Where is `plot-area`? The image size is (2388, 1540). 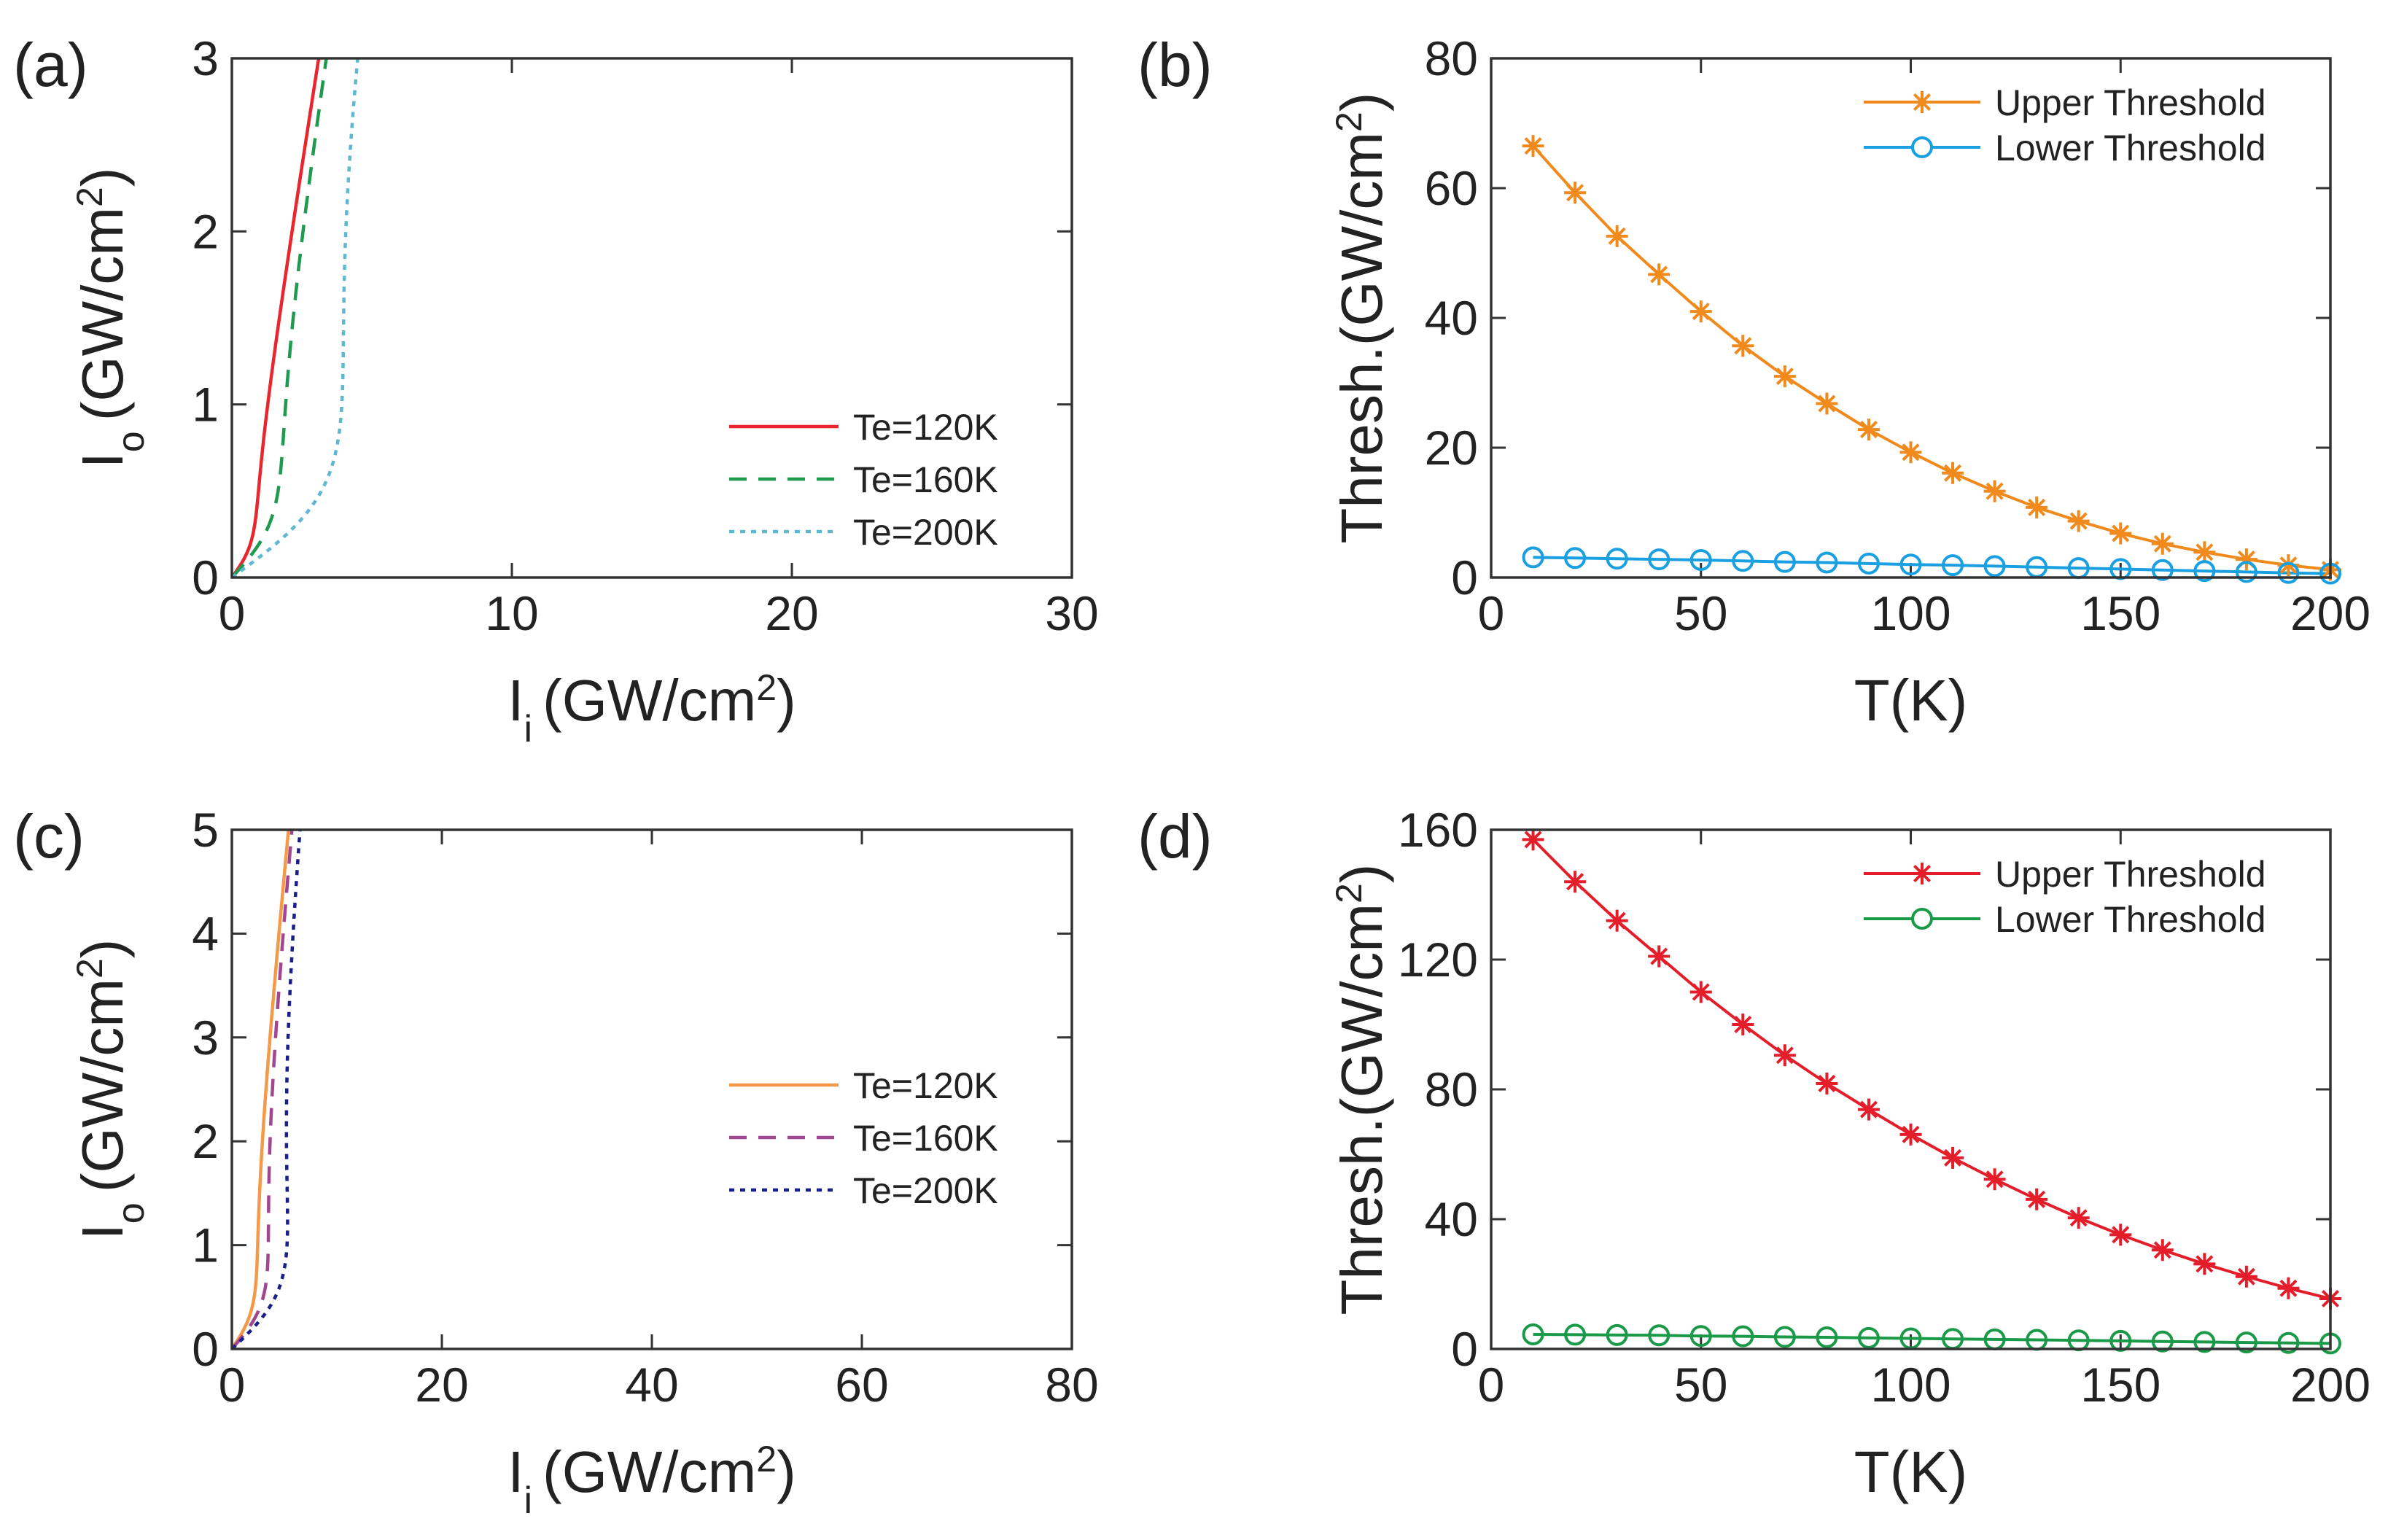 plot-area is located at coordinates (1931, 359).